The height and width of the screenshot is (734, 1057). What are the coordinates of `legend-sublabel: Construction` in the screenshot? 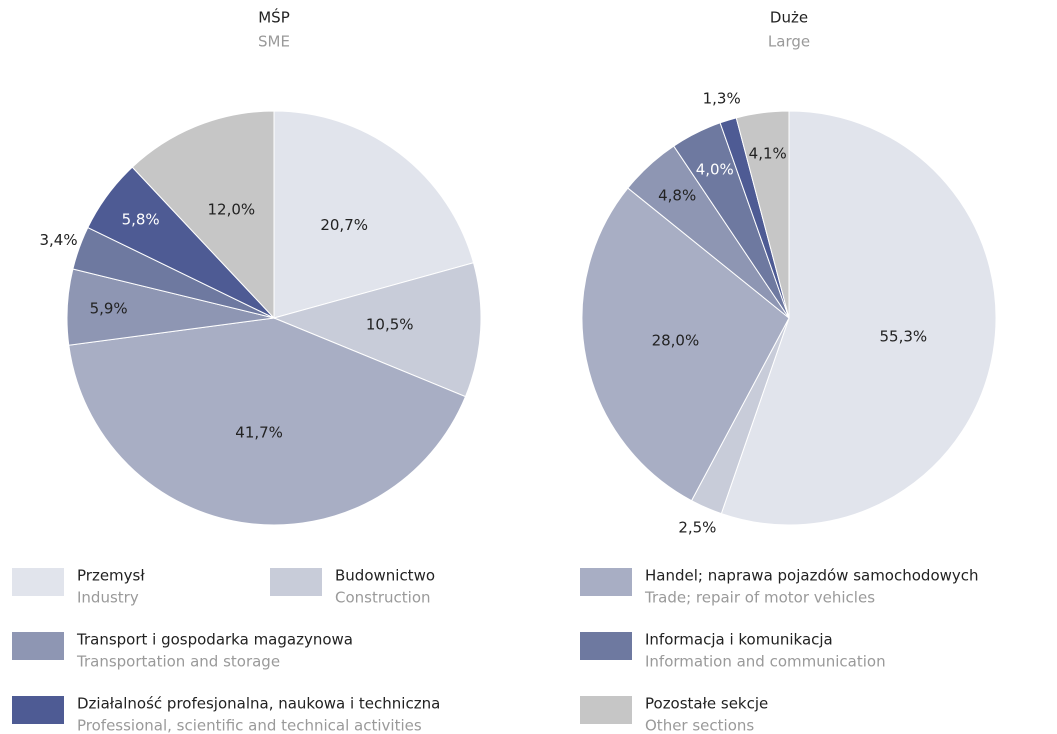 It's located at (383, 598).